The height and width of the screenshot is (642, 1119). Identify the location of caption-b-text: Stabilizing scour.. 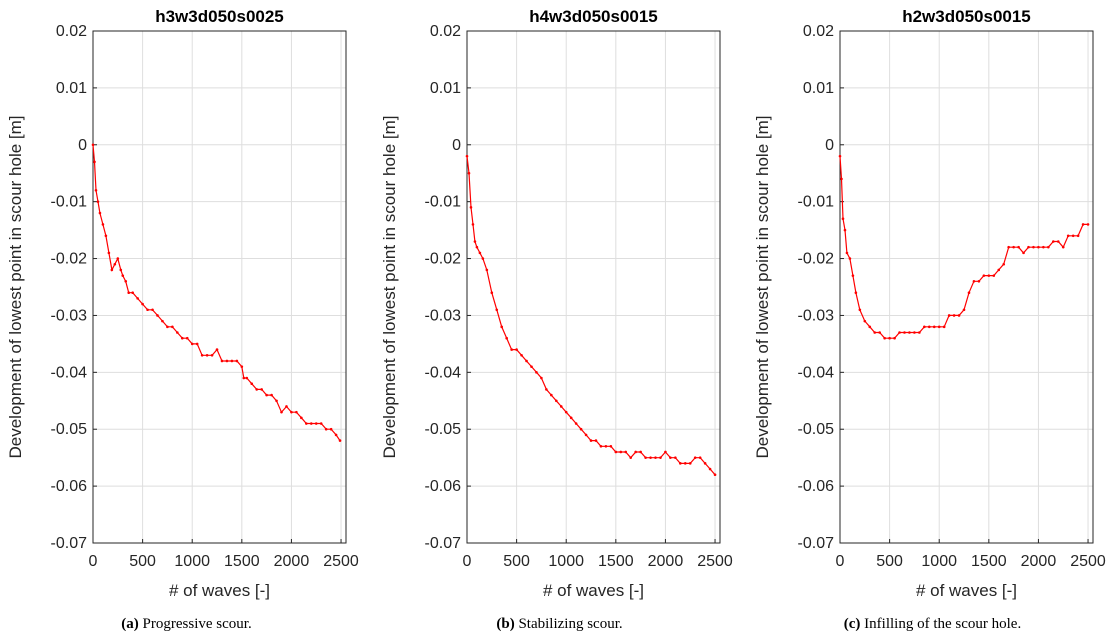
(568, 624).